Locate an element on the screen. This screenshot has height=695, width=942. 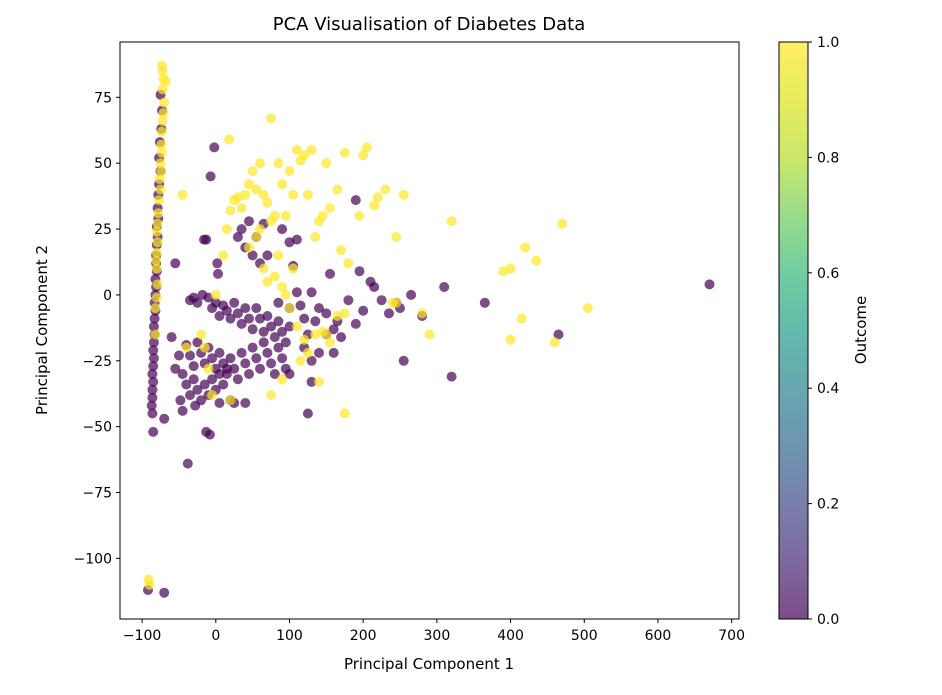
x-tick-label: 500 is located at coordinates (584, 636).